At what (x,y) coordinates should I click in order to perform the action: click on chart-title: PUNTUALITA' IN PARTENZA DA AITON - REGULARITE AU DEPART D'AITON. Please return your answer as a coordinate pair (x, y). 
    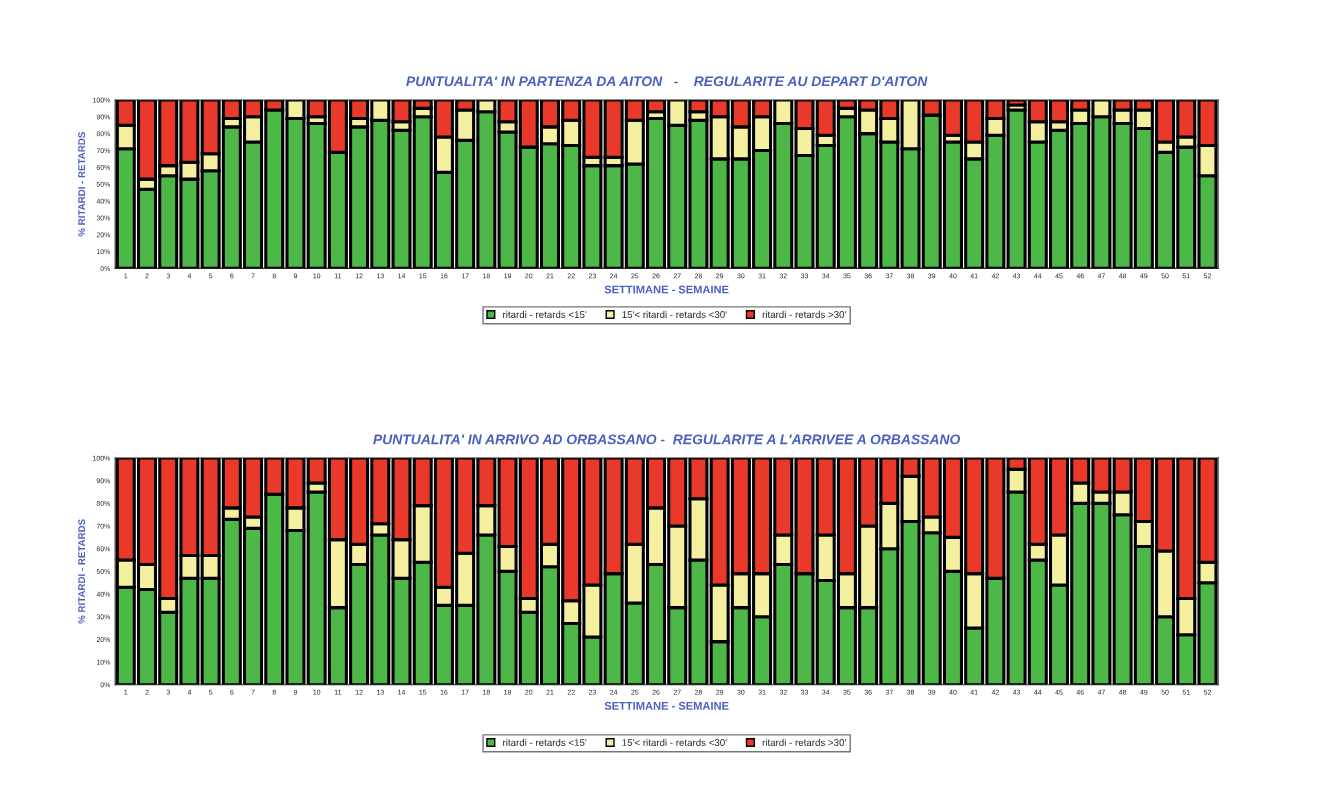
    Looking at the image, I should click on (667, 81).